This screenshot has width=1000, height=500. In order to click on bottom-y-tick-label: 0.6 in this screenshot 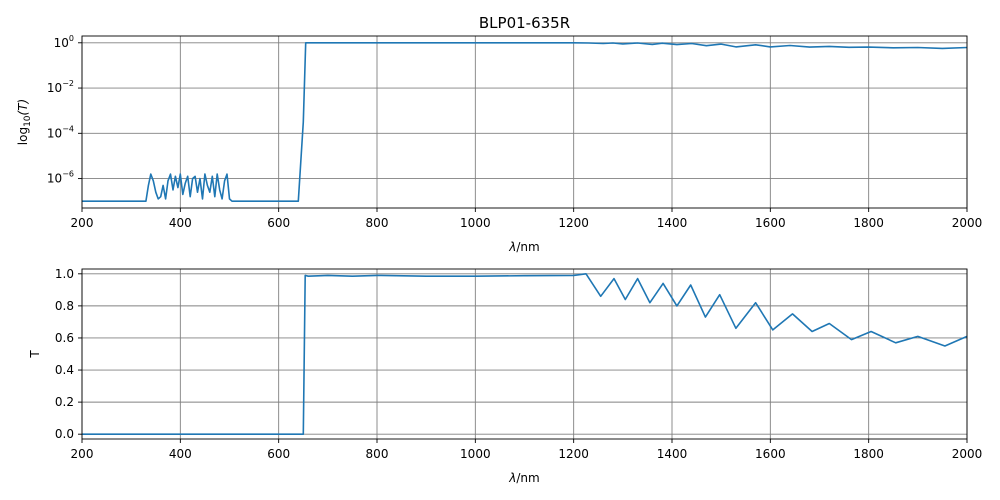, I will do `click(64, 338)`.